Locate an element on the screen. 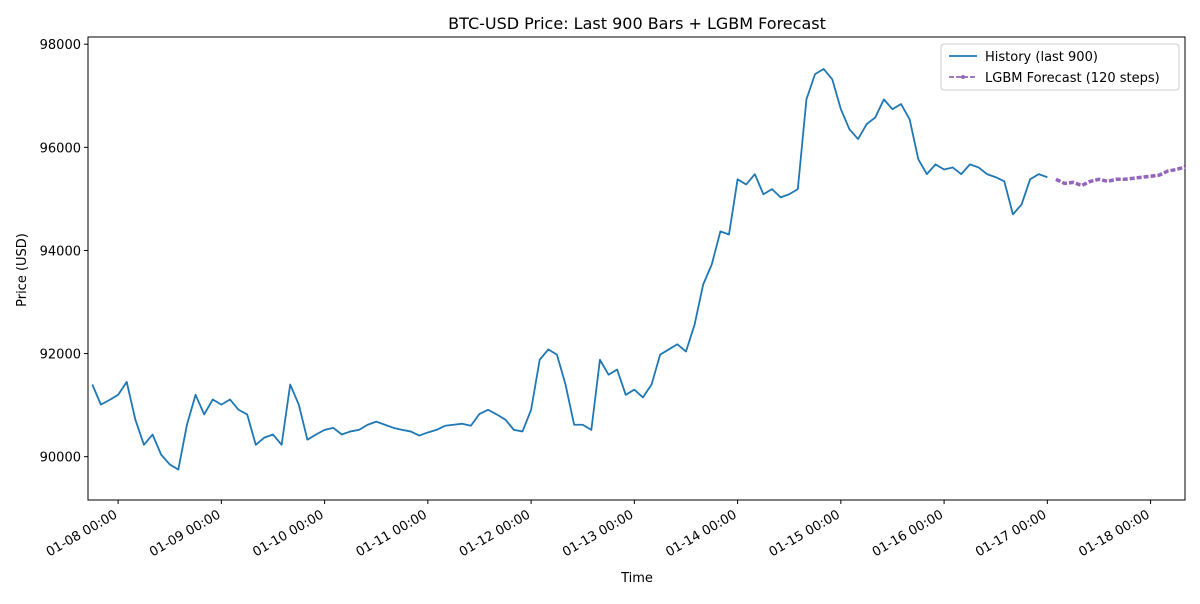 This screenshot has width=1200, height=604. x-tick-label: 01-17 00:00 is located at coordinates (1011, 533).